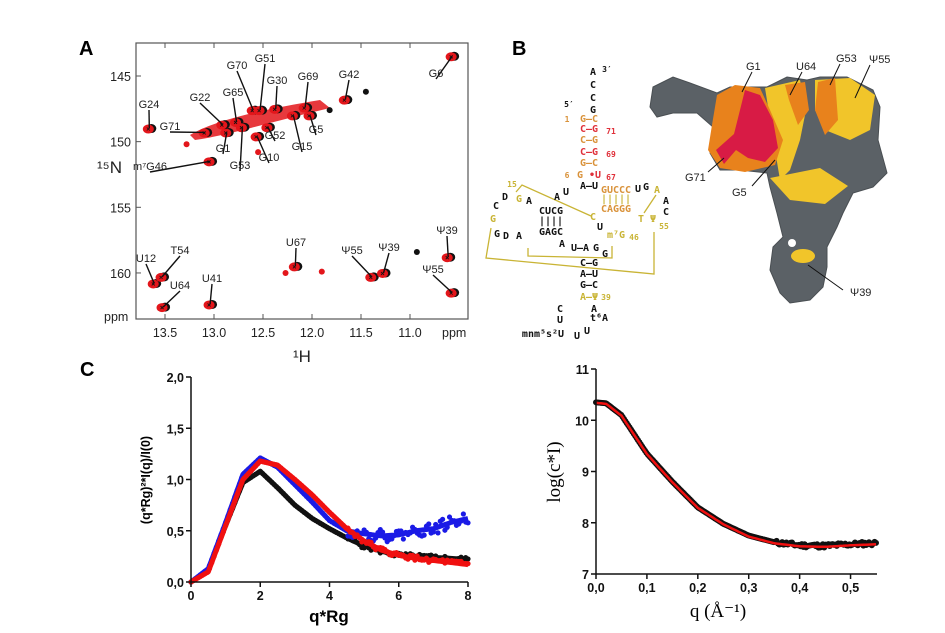 This screenshot has width=945, height=633. I want to click on surface-label-g71: G71, so click(695, 178).